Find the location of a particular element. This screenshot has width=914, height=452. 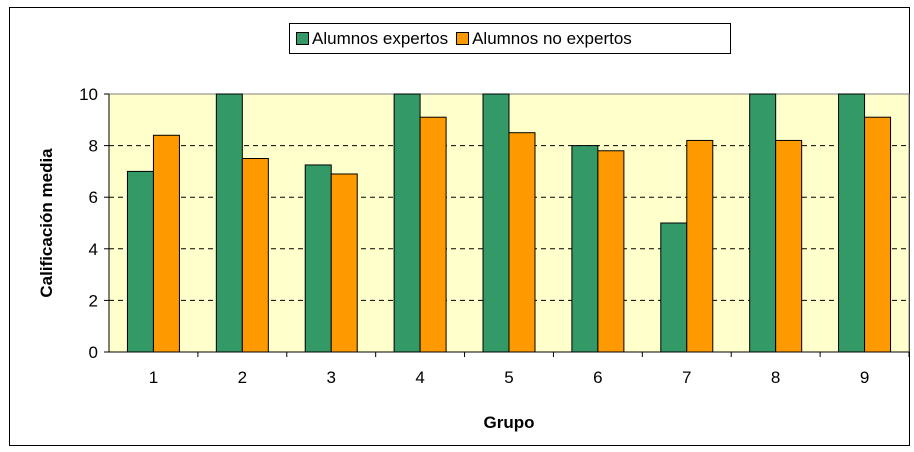

x-tick-label: 7 is located at coordinates (686, 377).